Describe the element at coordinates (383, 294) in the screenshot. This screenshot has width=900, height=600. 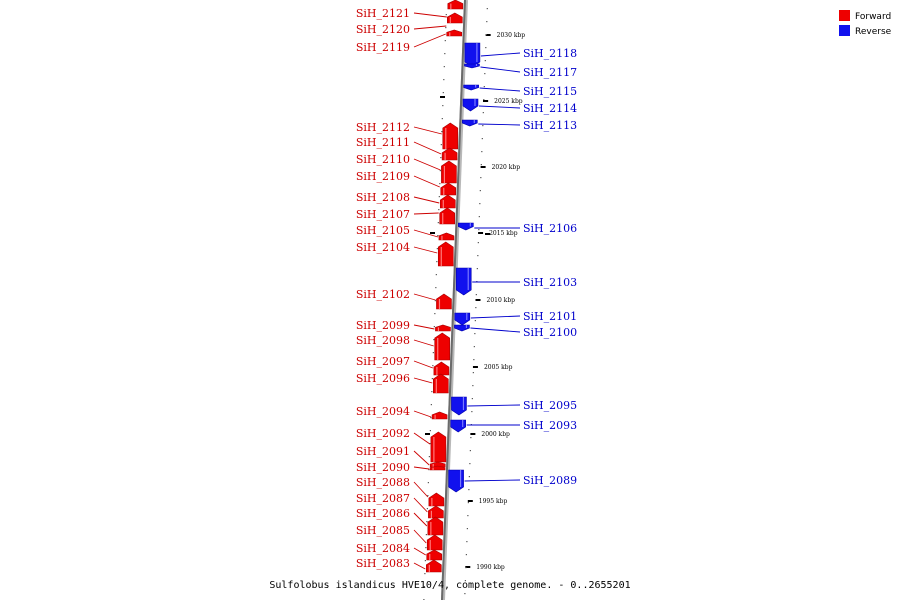
I see `forward-gene-label: SiH_2102` at that location.